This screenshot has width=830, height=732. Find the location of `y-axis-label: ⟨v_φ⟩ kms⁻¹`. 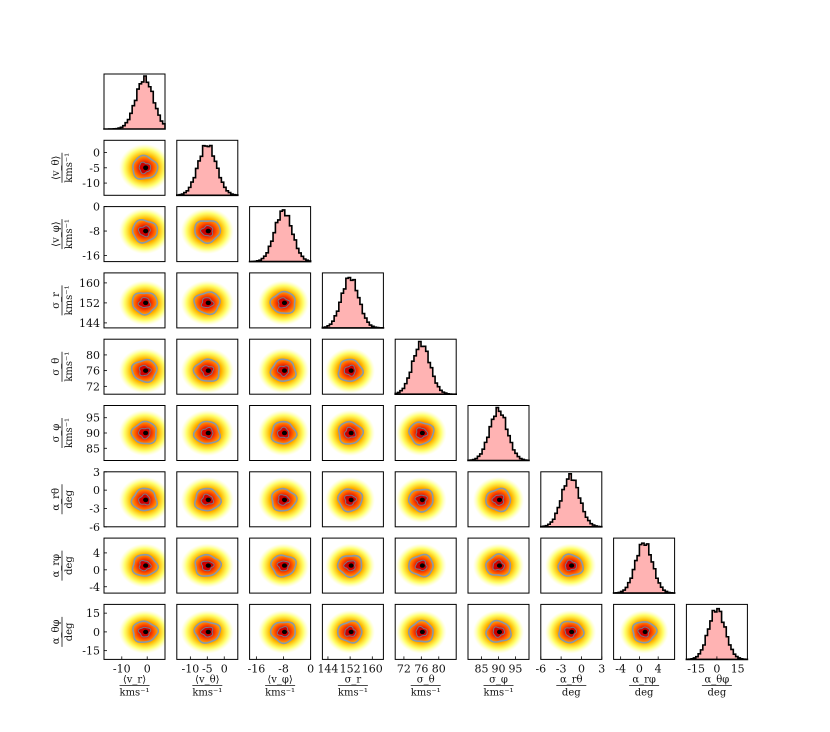

y-axis-label: ⟨v_φ⟩ kms⁻¹ is located at coordinates (63, 234).